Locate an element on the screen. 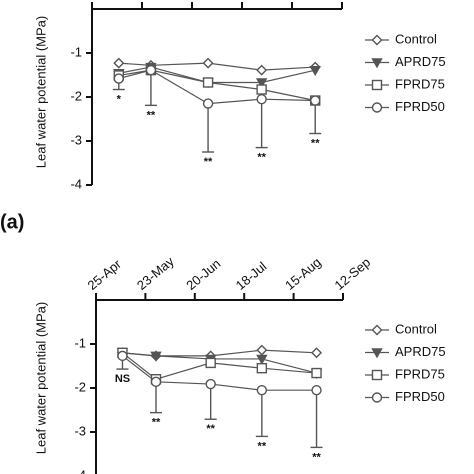 The height and width of the screenshot is (474, 474). series-line is located at coordinates (219, 373).